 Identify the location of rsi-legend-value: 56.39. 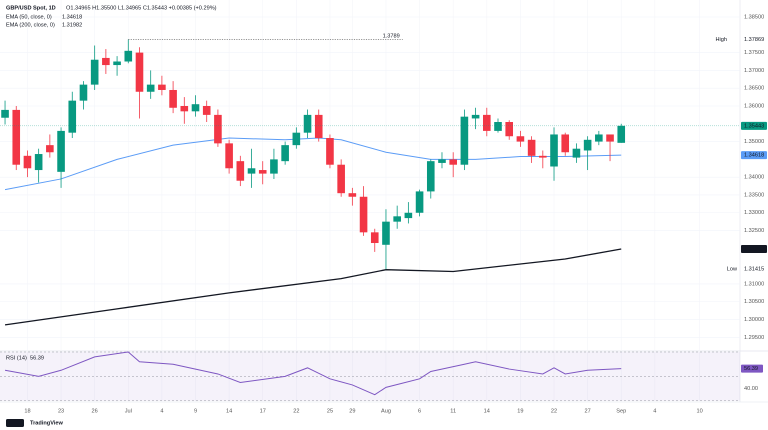
(37, 358).